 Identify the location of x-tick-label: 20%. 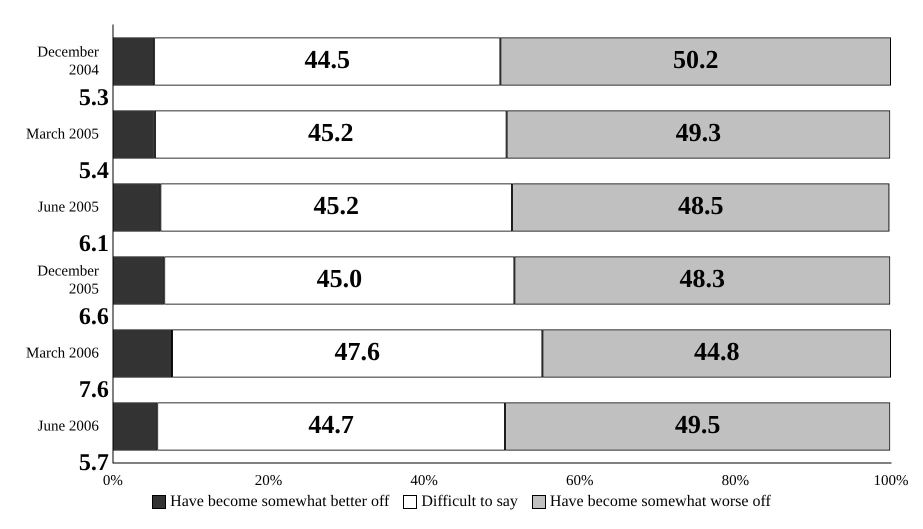
(268, 480).